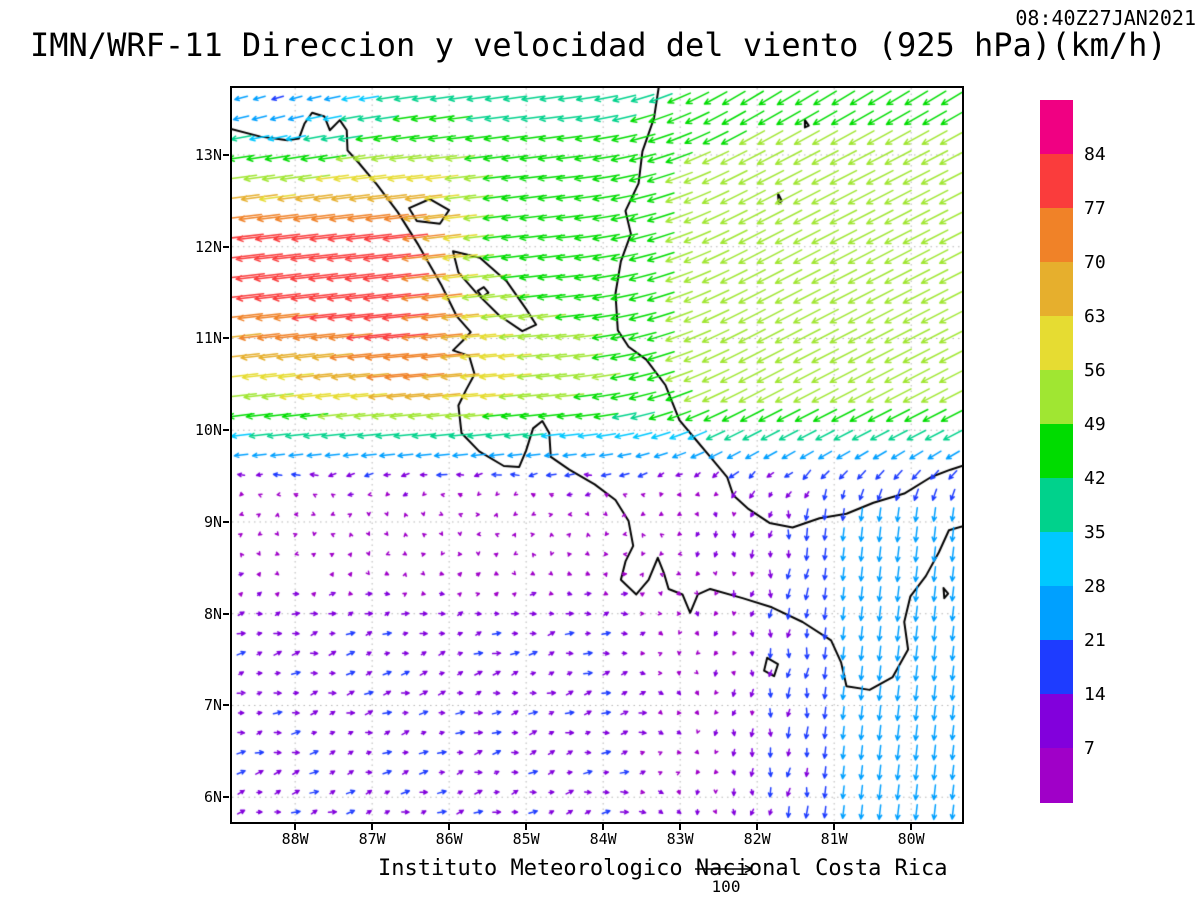 Image resolution: width=1200 pixels, height=900 pixels. I want to click on x-axis-label: 83W, so click(680, 839).